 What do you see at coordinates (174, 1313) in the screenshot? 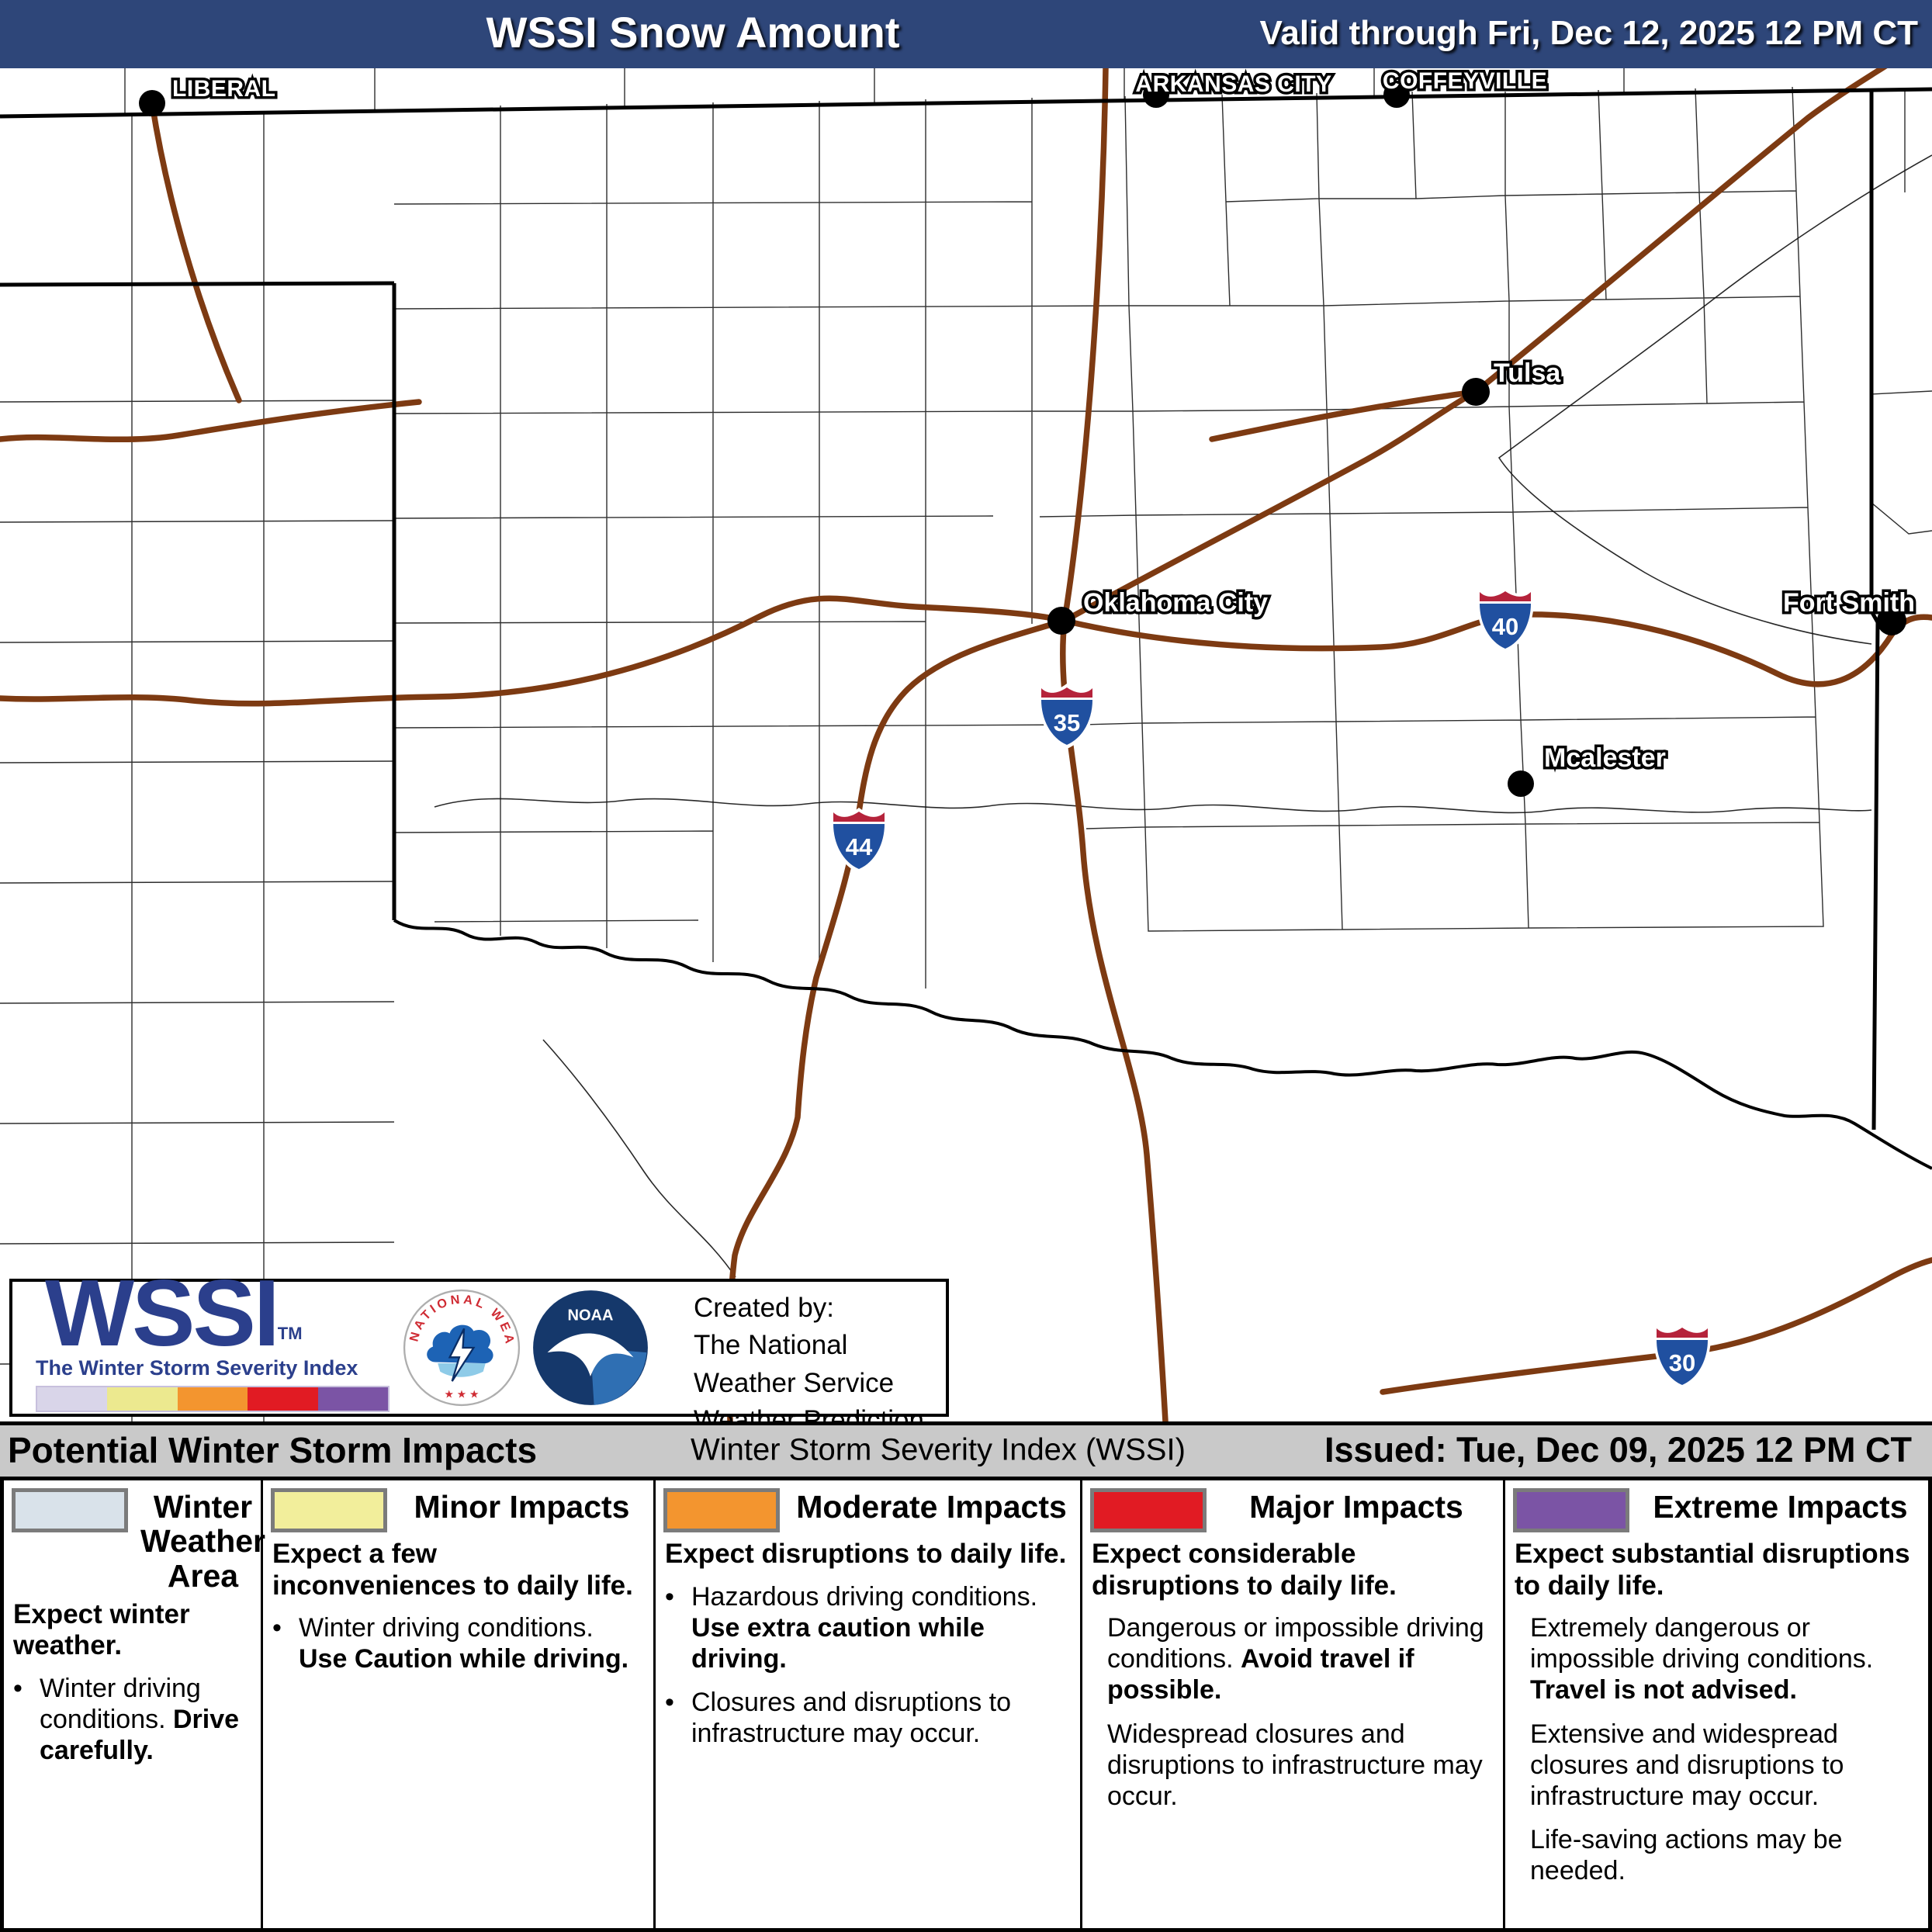
I see `wssi-wordmark: WSSITM` at bounding box center [174, 1313].